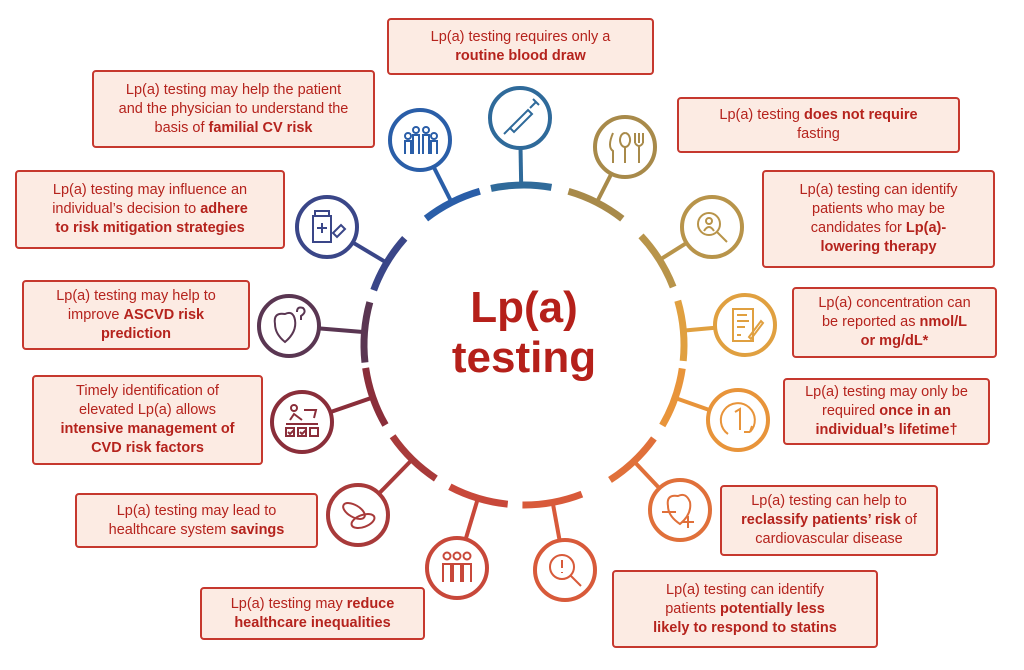 This screenshot has width=1024, height=670. Describe the element at coordinates (894, 303) in the screenshot. I see `statement-text: Lp(a) concentration can` at that location.